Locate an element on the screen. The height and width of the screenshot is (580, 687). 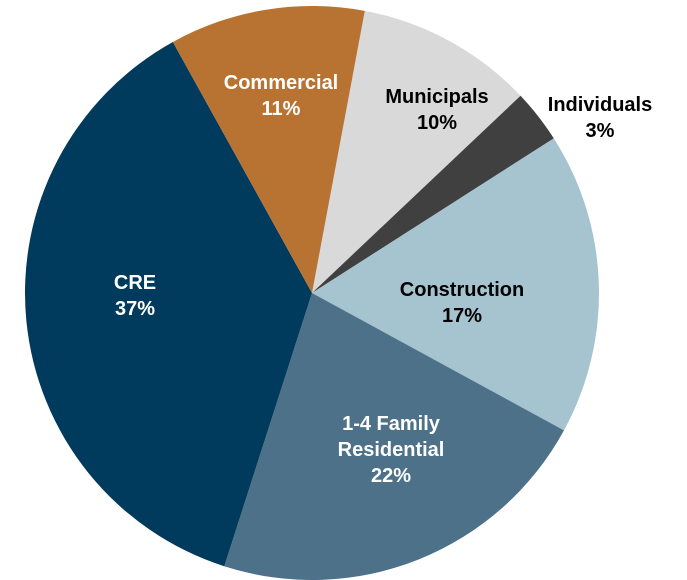
slice-percent: 11% is located at coordinates (281, 109).